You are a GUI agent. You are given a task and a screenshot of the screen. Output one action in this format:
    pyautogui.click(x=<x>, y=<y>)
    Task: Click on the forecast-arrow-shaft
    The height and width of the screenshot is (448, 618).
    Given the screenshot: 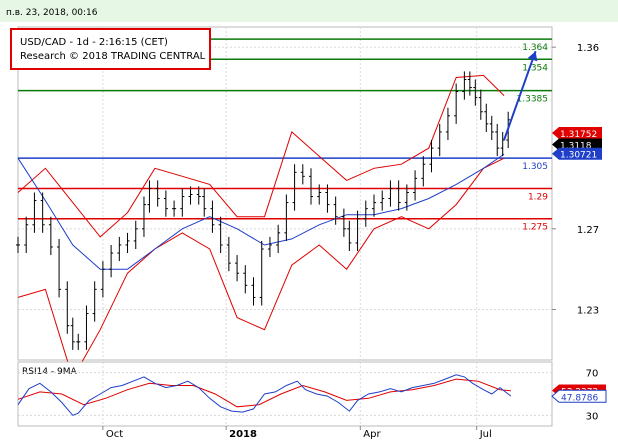 What is the action you would take?
    pyautogui.click(x=520, y=95)
    